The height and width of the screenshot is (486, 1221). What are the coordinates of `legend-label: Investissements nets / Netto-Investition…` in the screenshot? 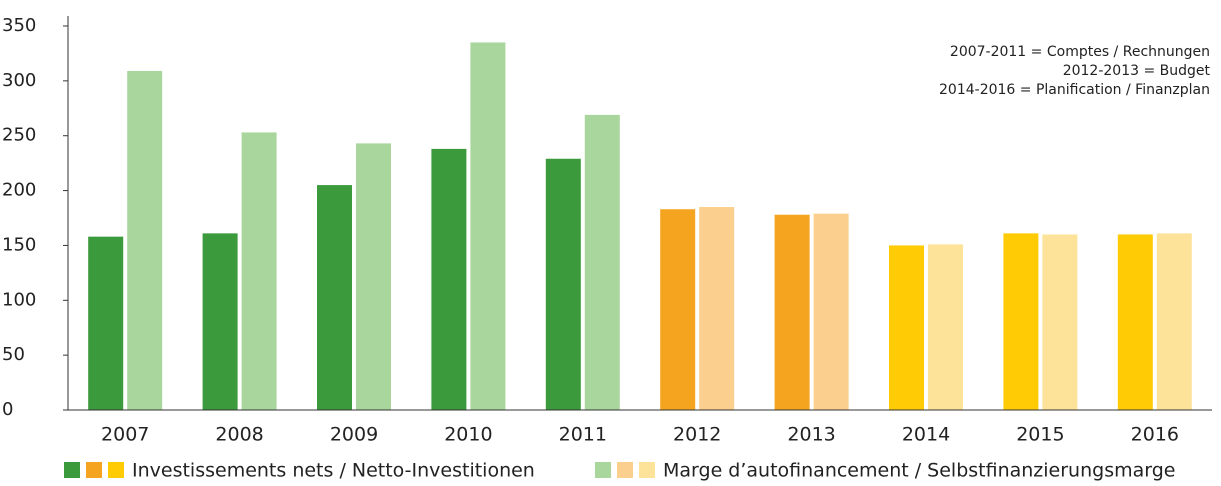 It's located at (333, 471).